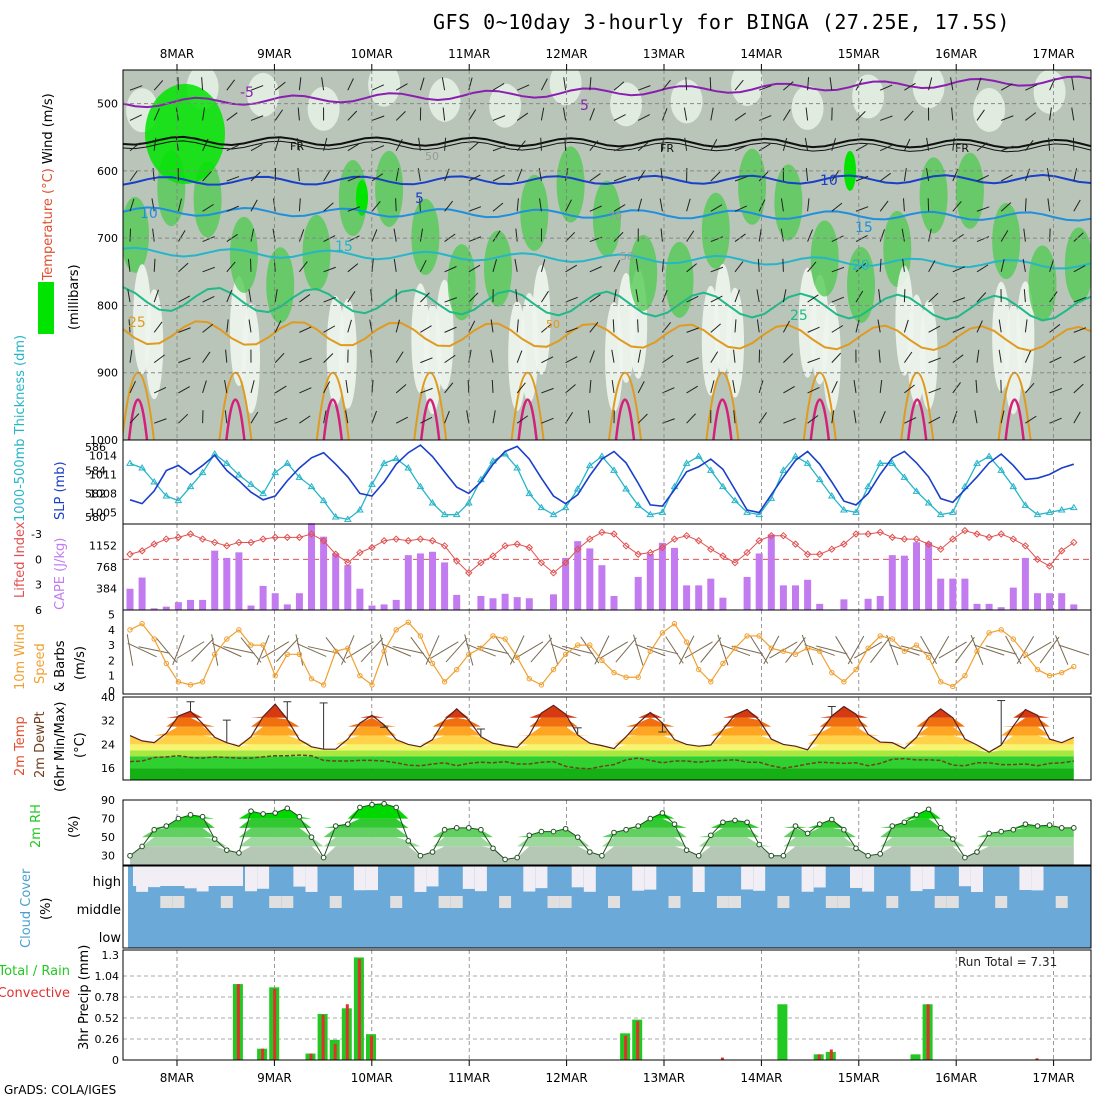  Describe the element at coordinates (111, 676) in the screenshot. I see `wind-tick: 1` at that location.